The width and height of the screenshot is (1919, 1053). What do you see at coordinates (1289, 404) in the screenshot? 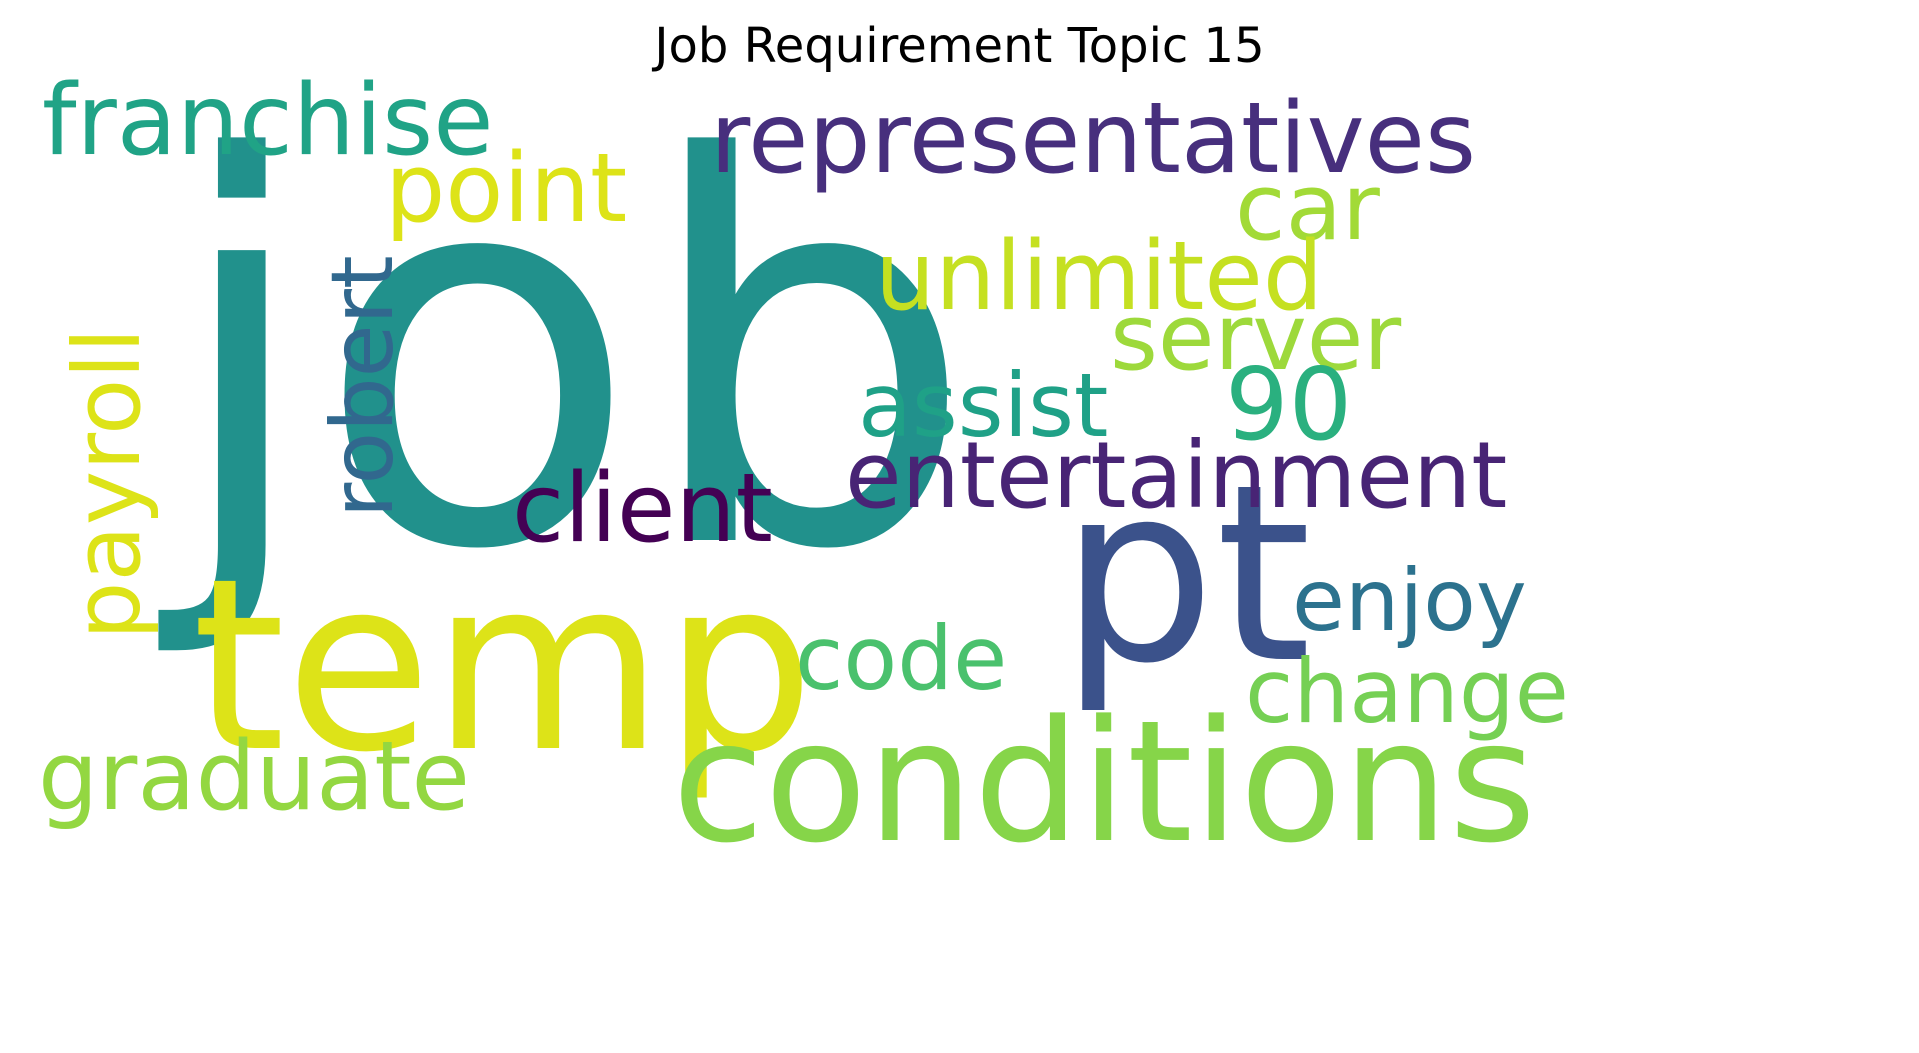
I see `word-90: 90` at bounding box center [1289, 404].